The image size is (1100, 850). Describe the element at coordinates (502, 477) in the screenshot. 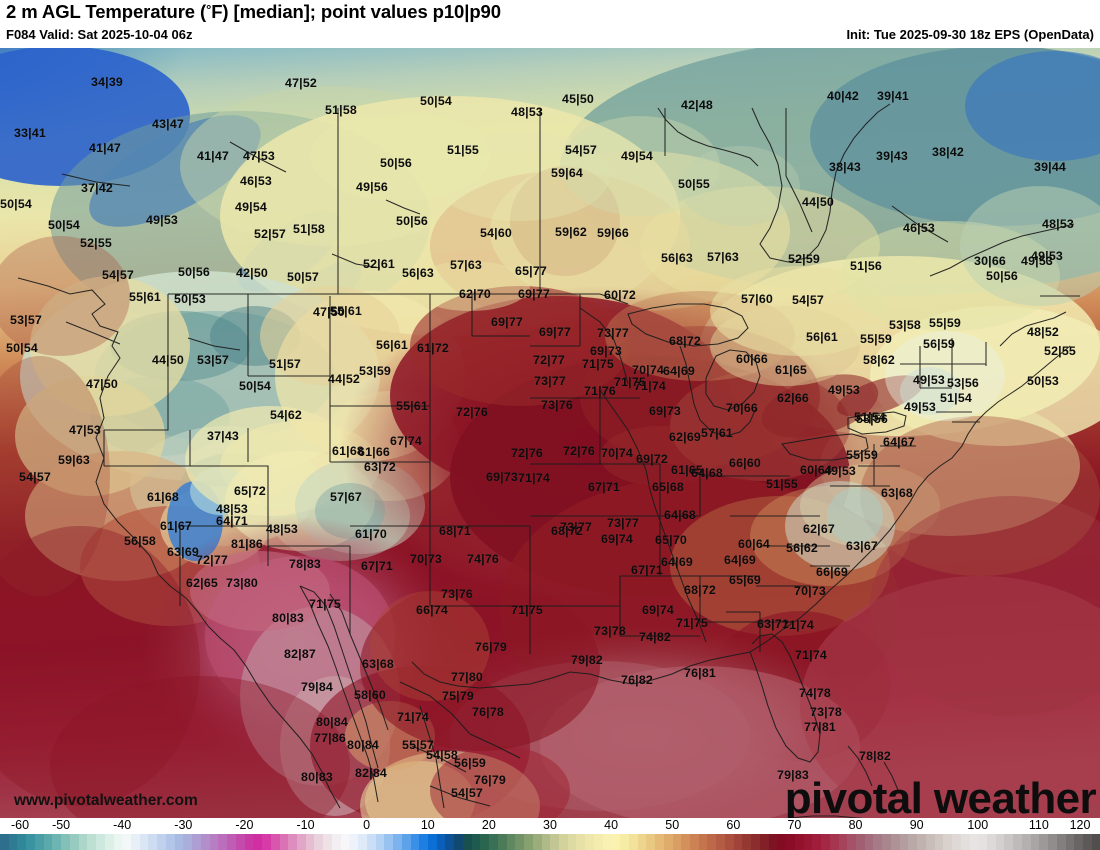

I see `point-value: 69|73` at that location.